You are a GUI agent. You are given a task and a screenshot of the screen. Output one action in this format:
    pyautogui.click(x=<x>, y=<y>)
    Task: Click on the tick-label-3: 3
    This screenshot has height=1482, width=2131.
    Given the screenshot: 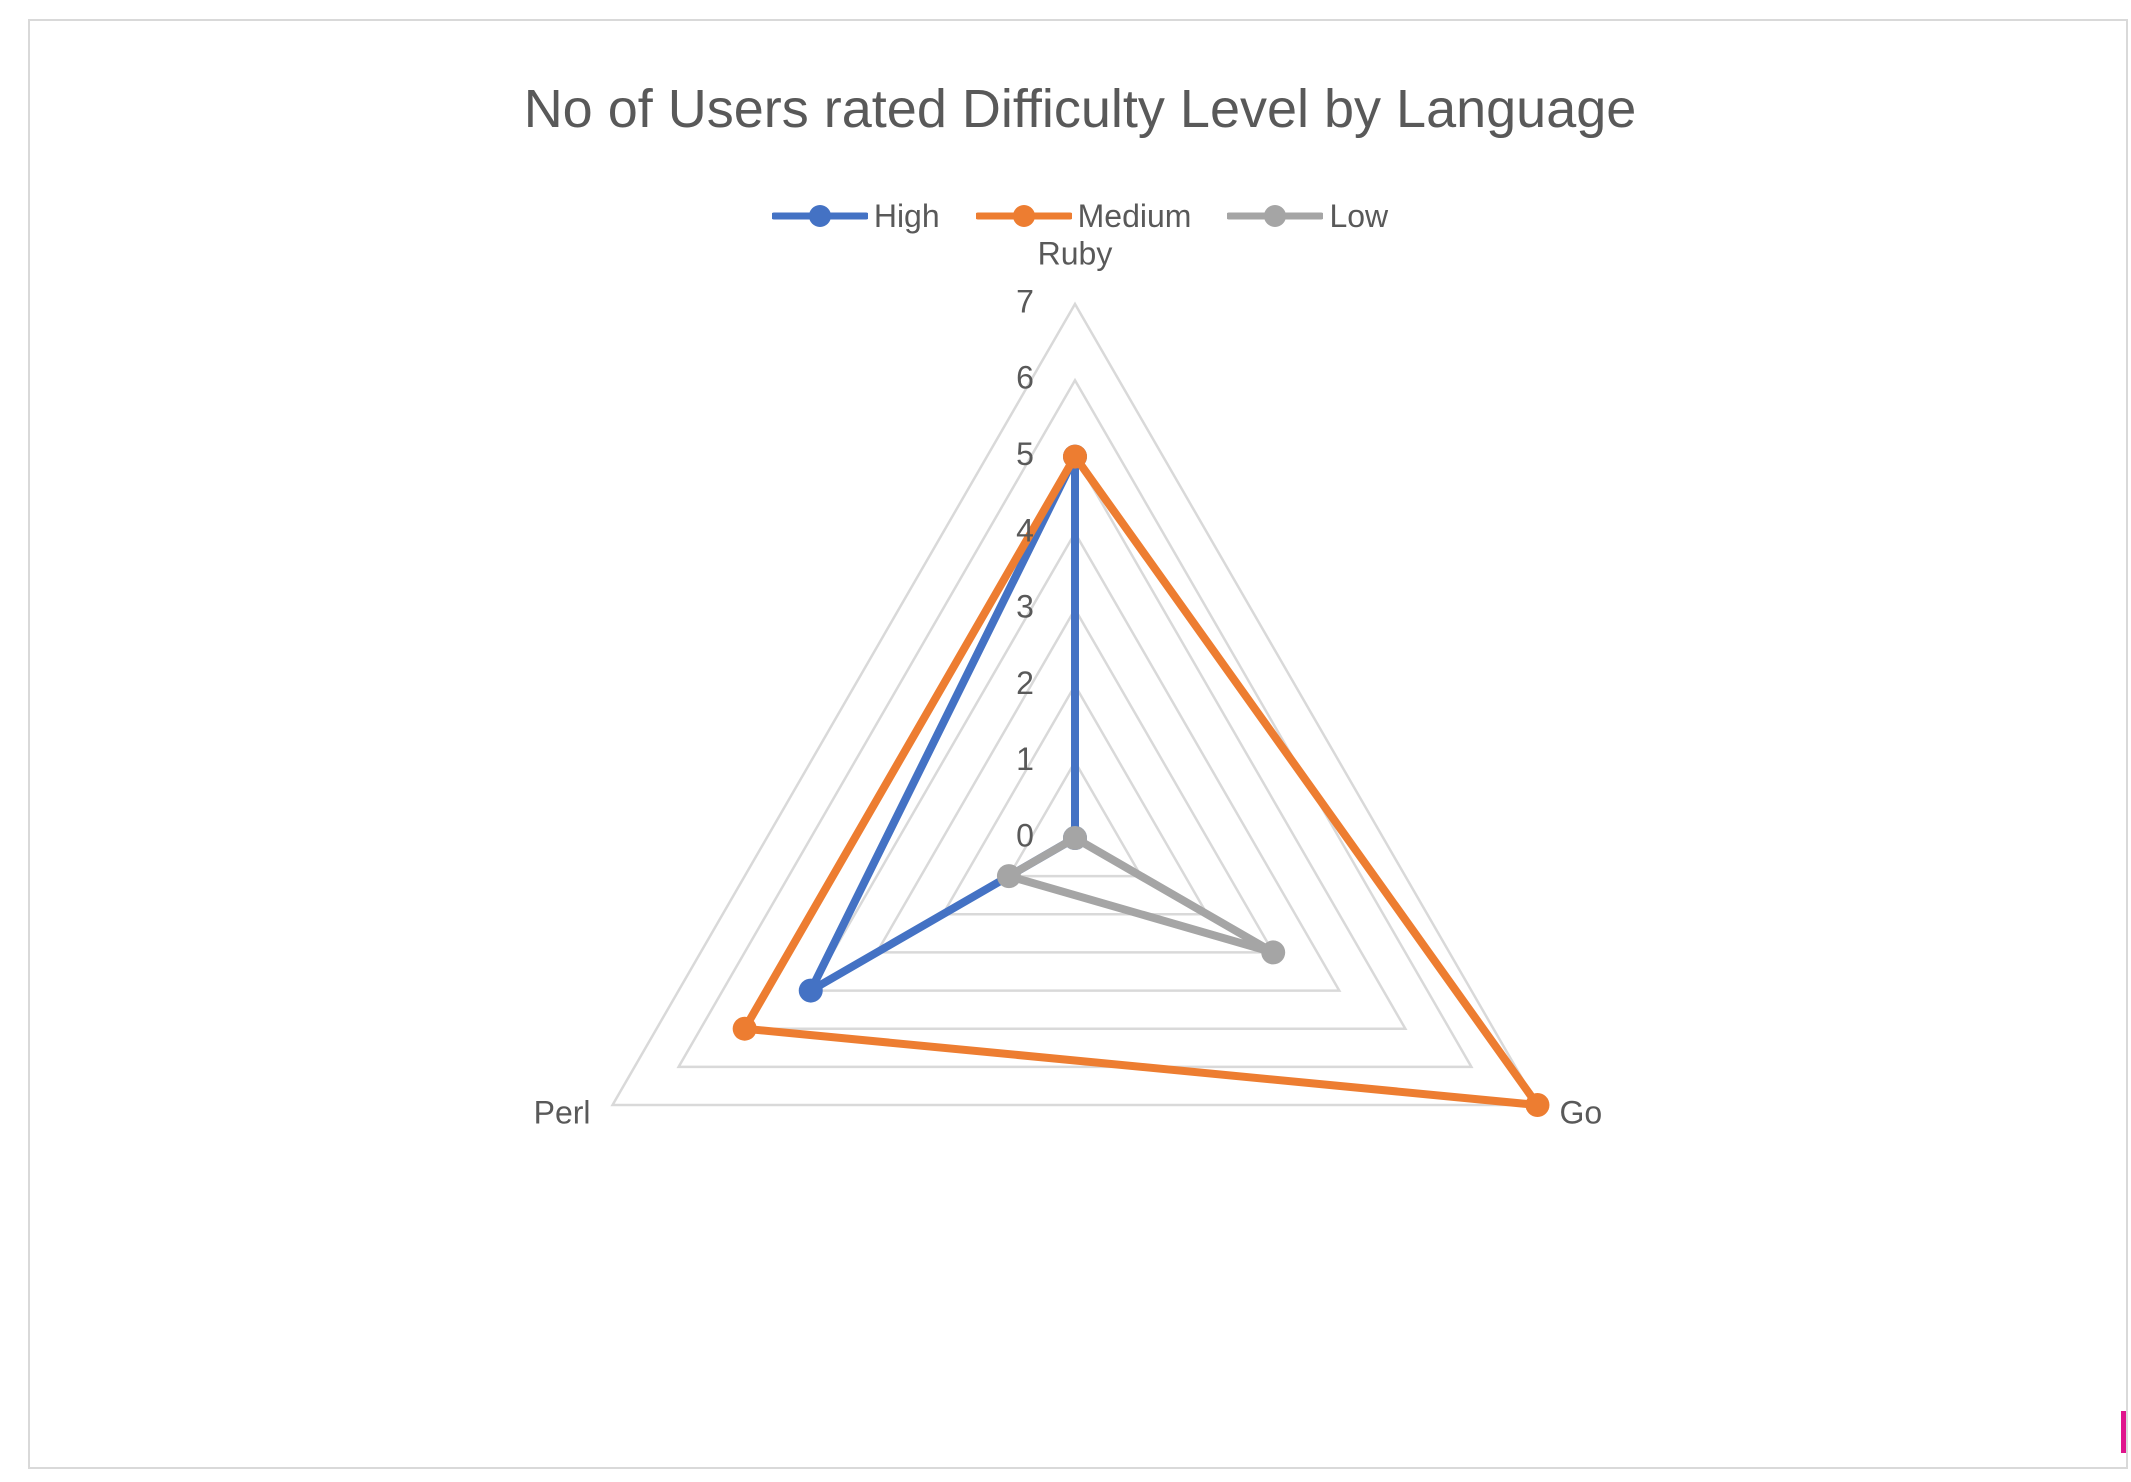 What is the action you would take?
    pyautogui.click(x=1025, y=607)
    